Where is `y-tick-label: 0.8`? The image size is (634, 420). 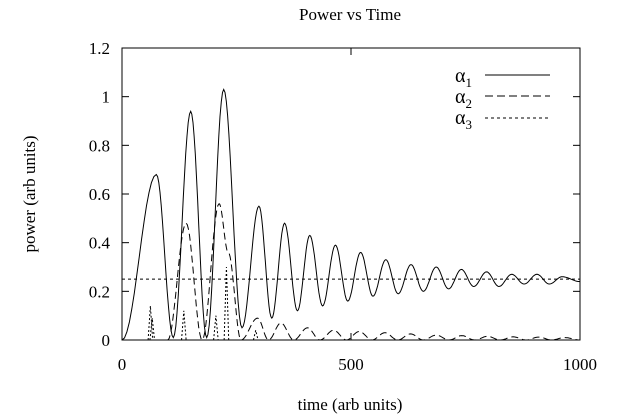
y-tick-label: 0.8 is located at coordinates (99, 145).